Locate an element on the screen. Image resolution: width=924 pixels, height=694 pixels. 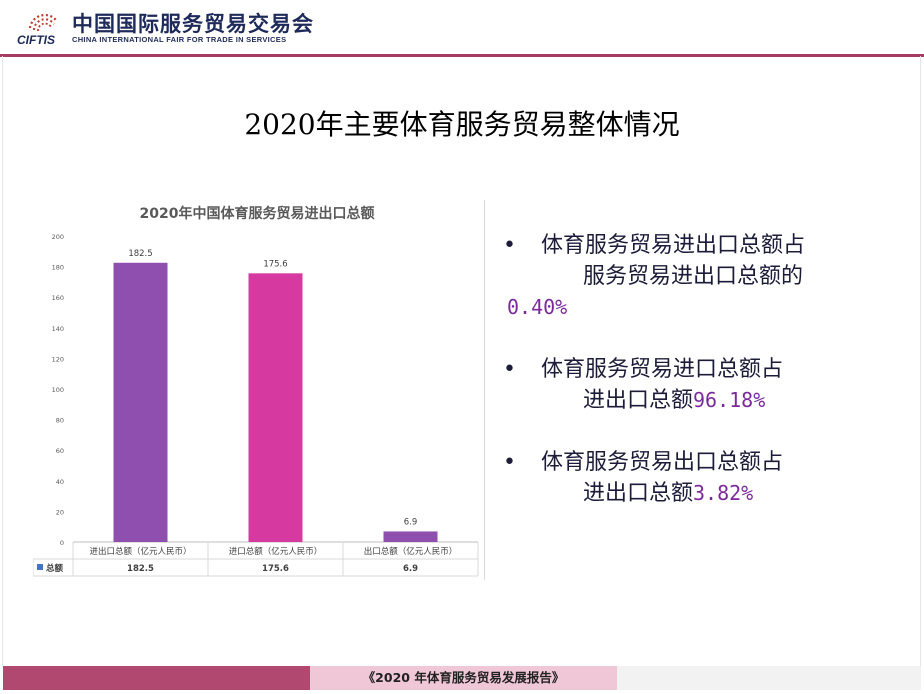
legend-key-swatch is located at coordinates (40, 567).